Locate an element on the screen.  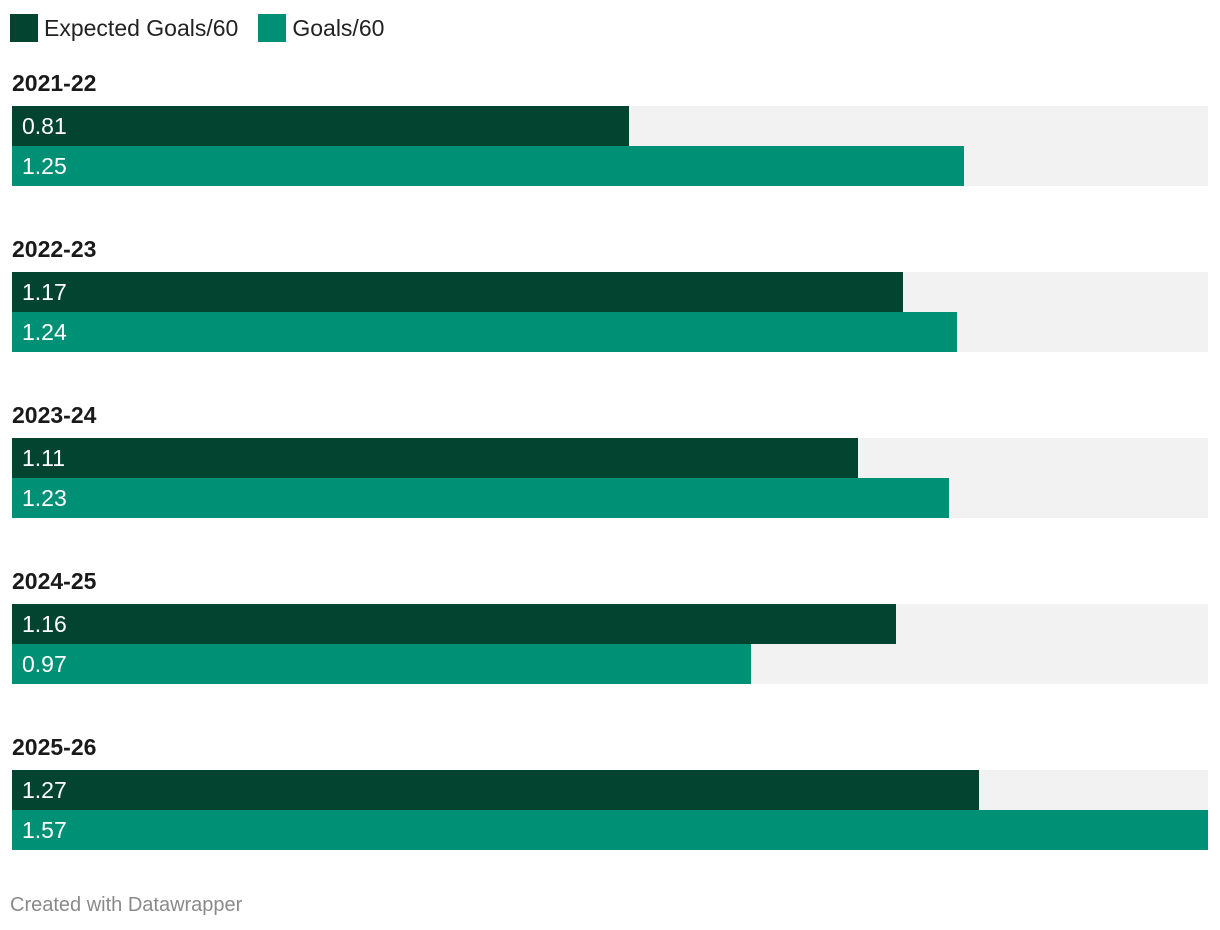
bar-value-label: 1.11 is located at coordinates (44, 458).